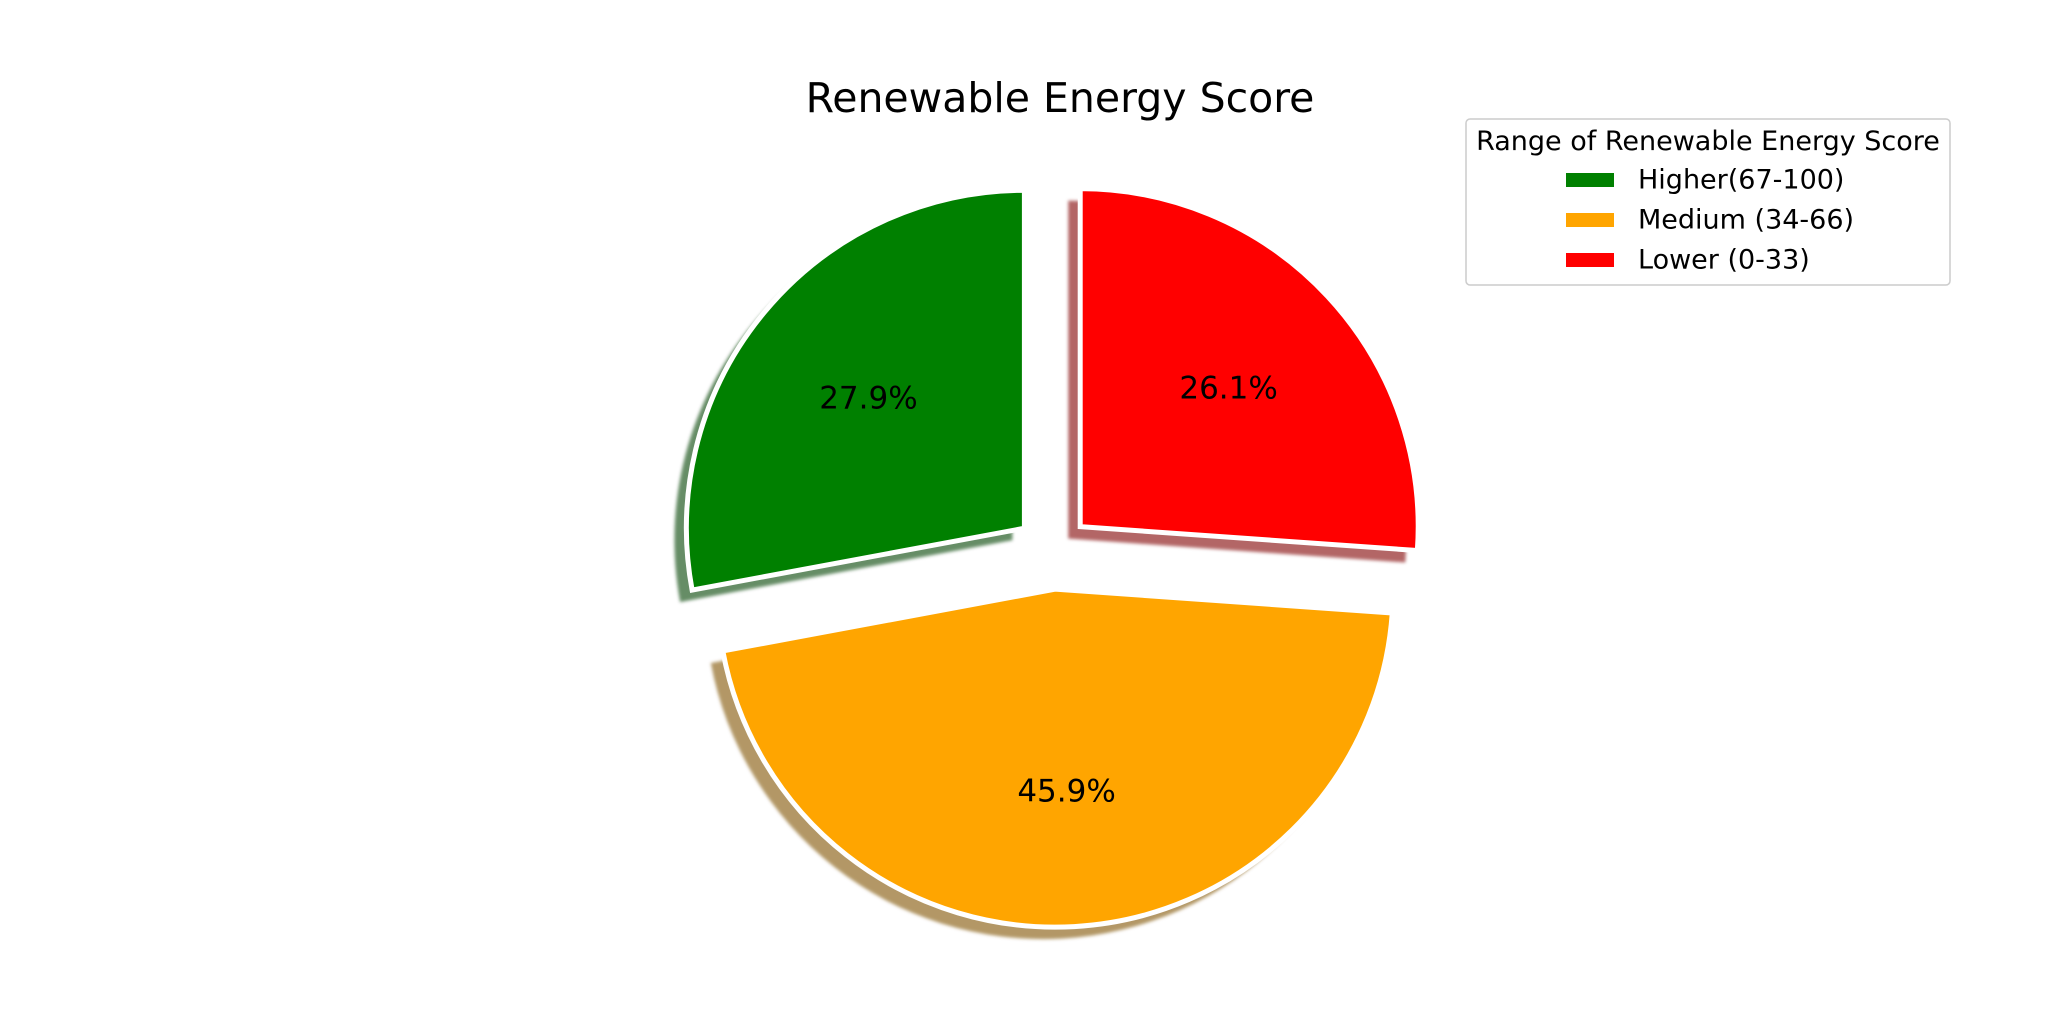  Describe the element at coordinates (1746, 220) in the screenshot. I see `legend-entry-medium-34-66: Medium (34-66)` at that location.